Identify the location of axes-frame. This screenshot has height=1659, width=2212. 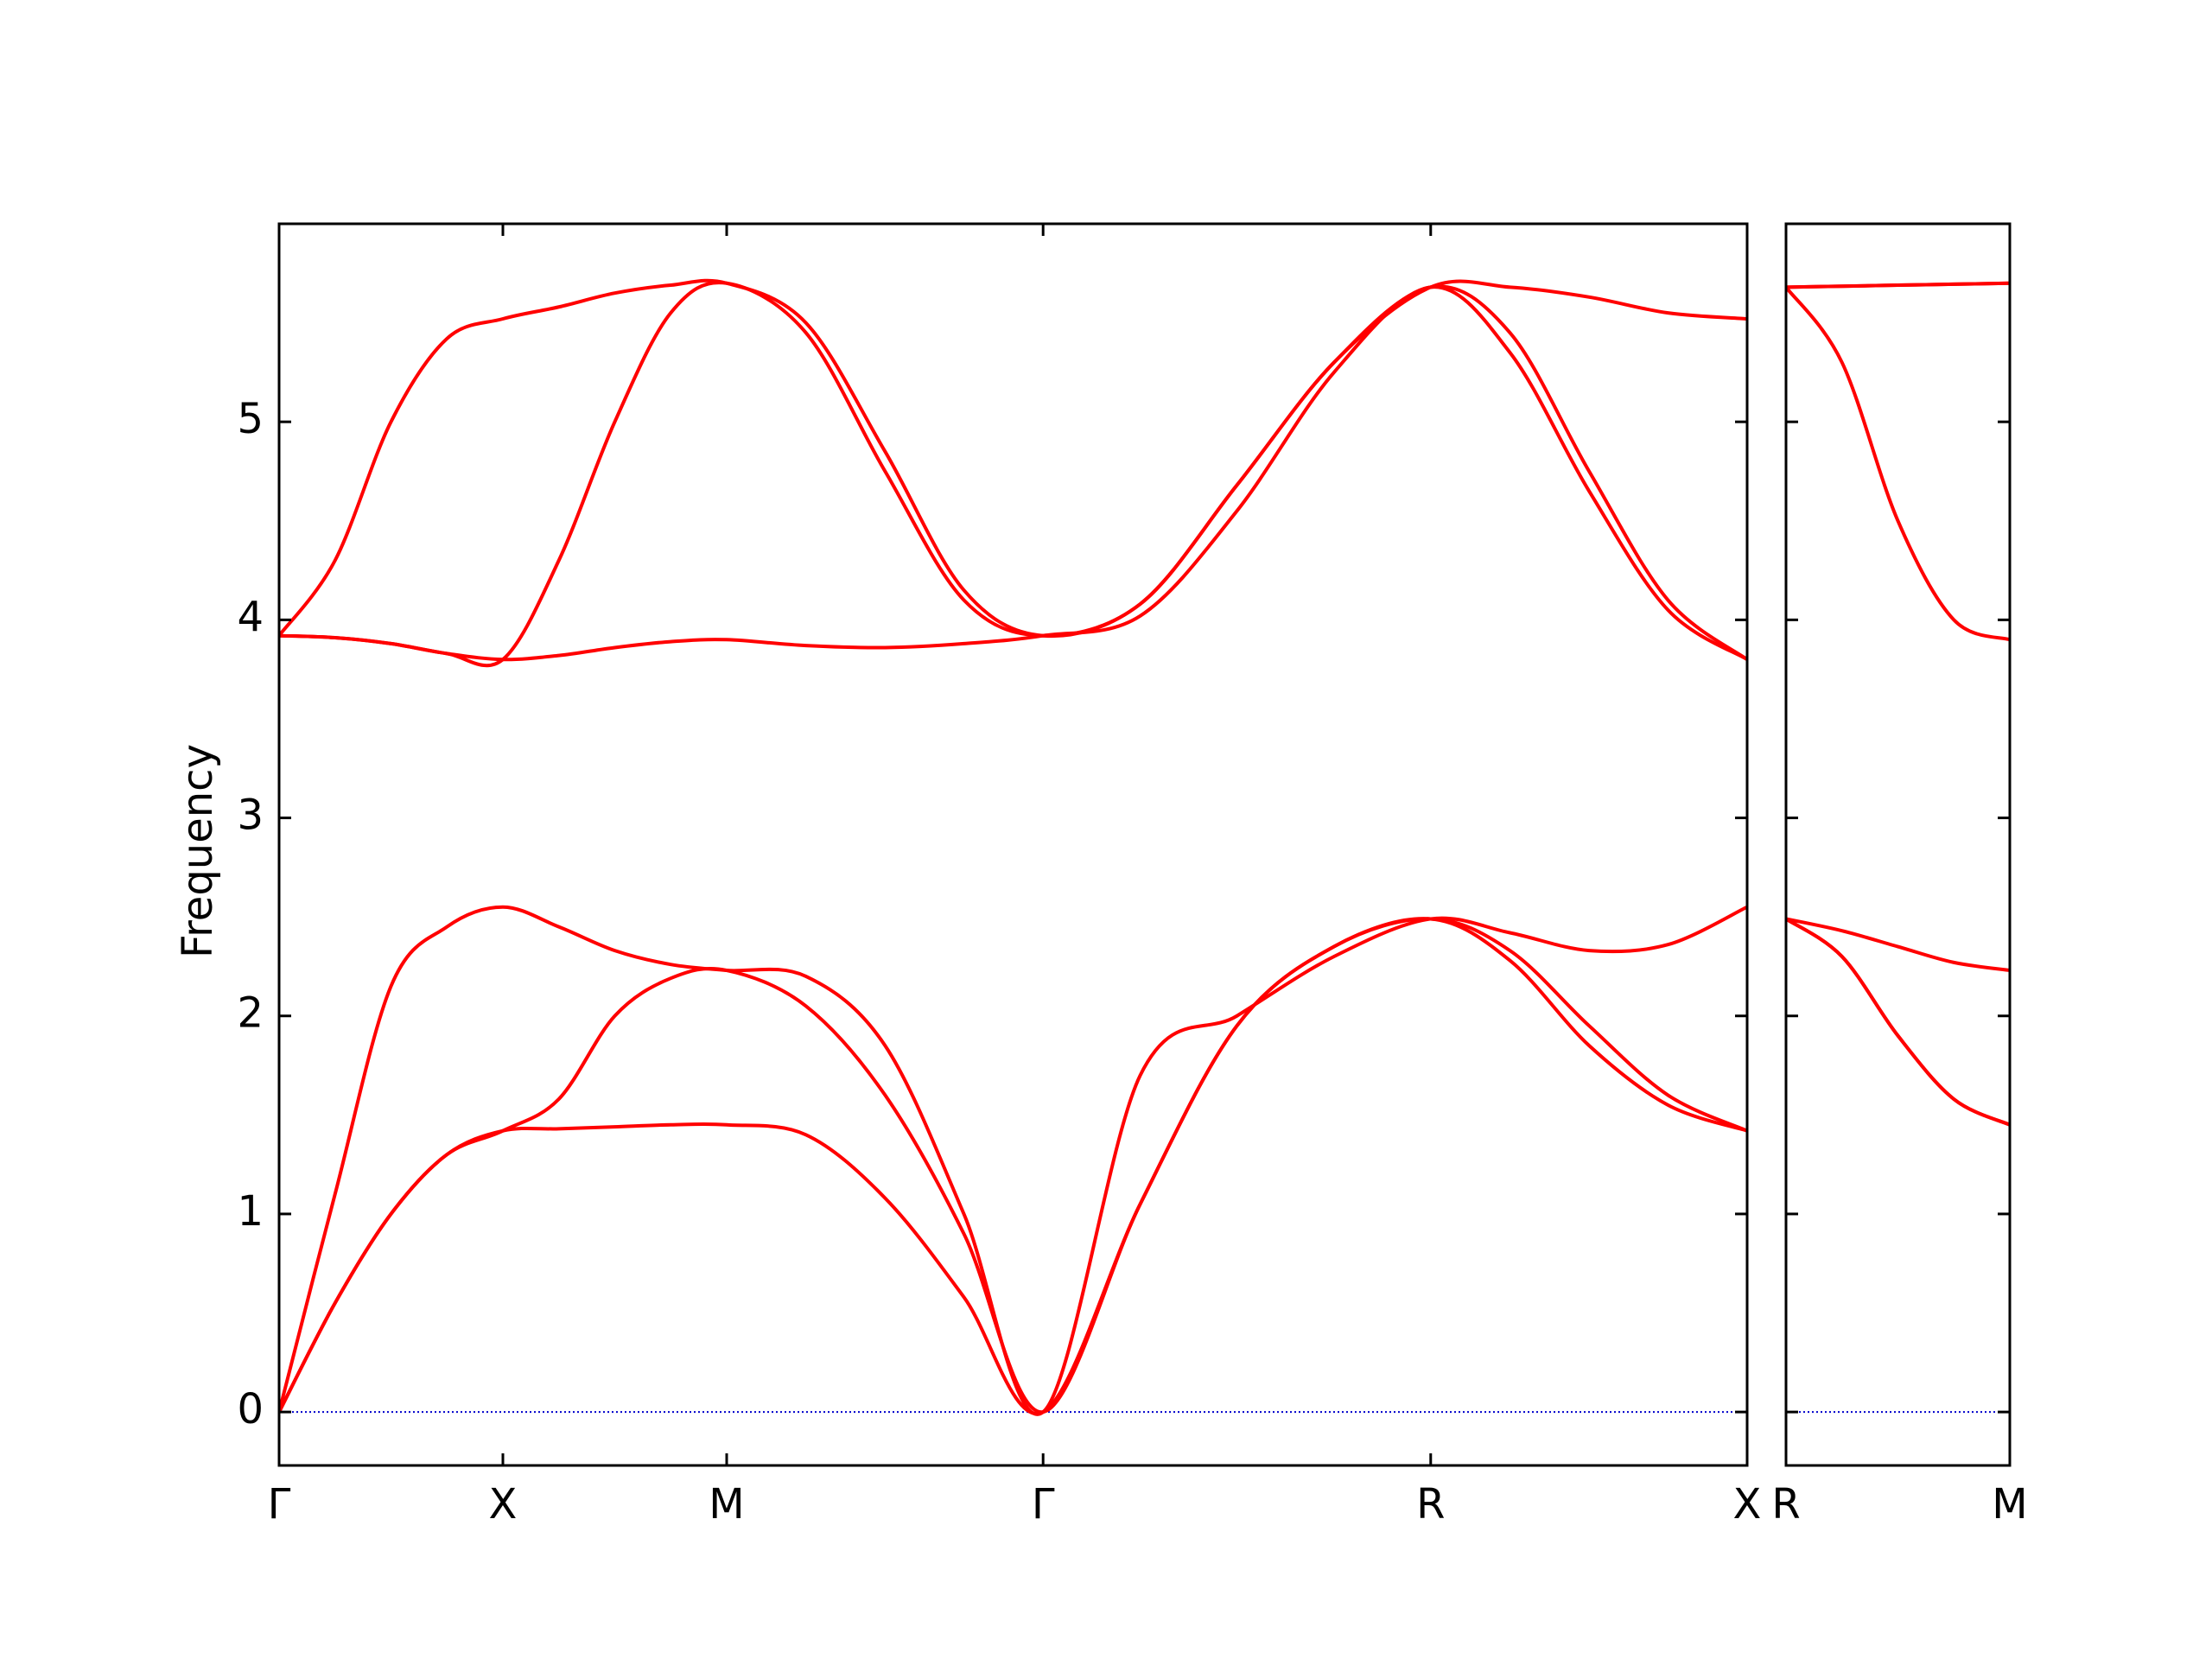
(1898, 844).